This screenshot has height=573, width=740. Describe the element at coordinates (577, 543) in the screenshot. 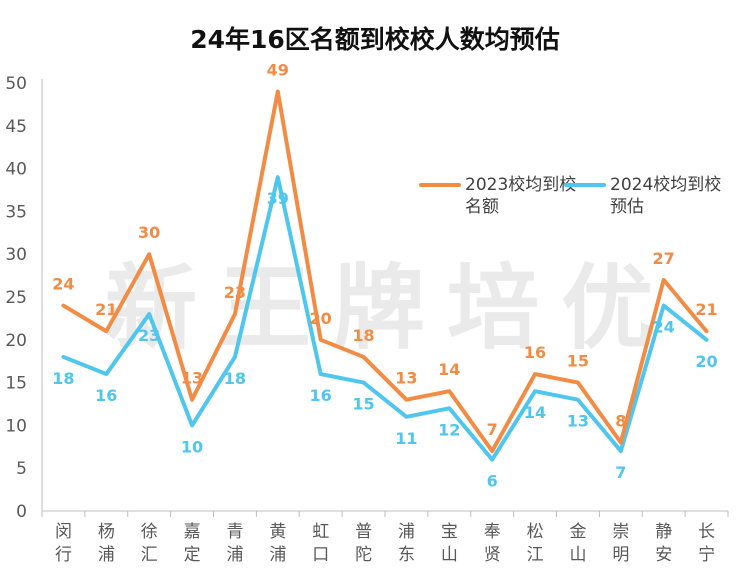

I see `x-tick-label: 金山` at that location.